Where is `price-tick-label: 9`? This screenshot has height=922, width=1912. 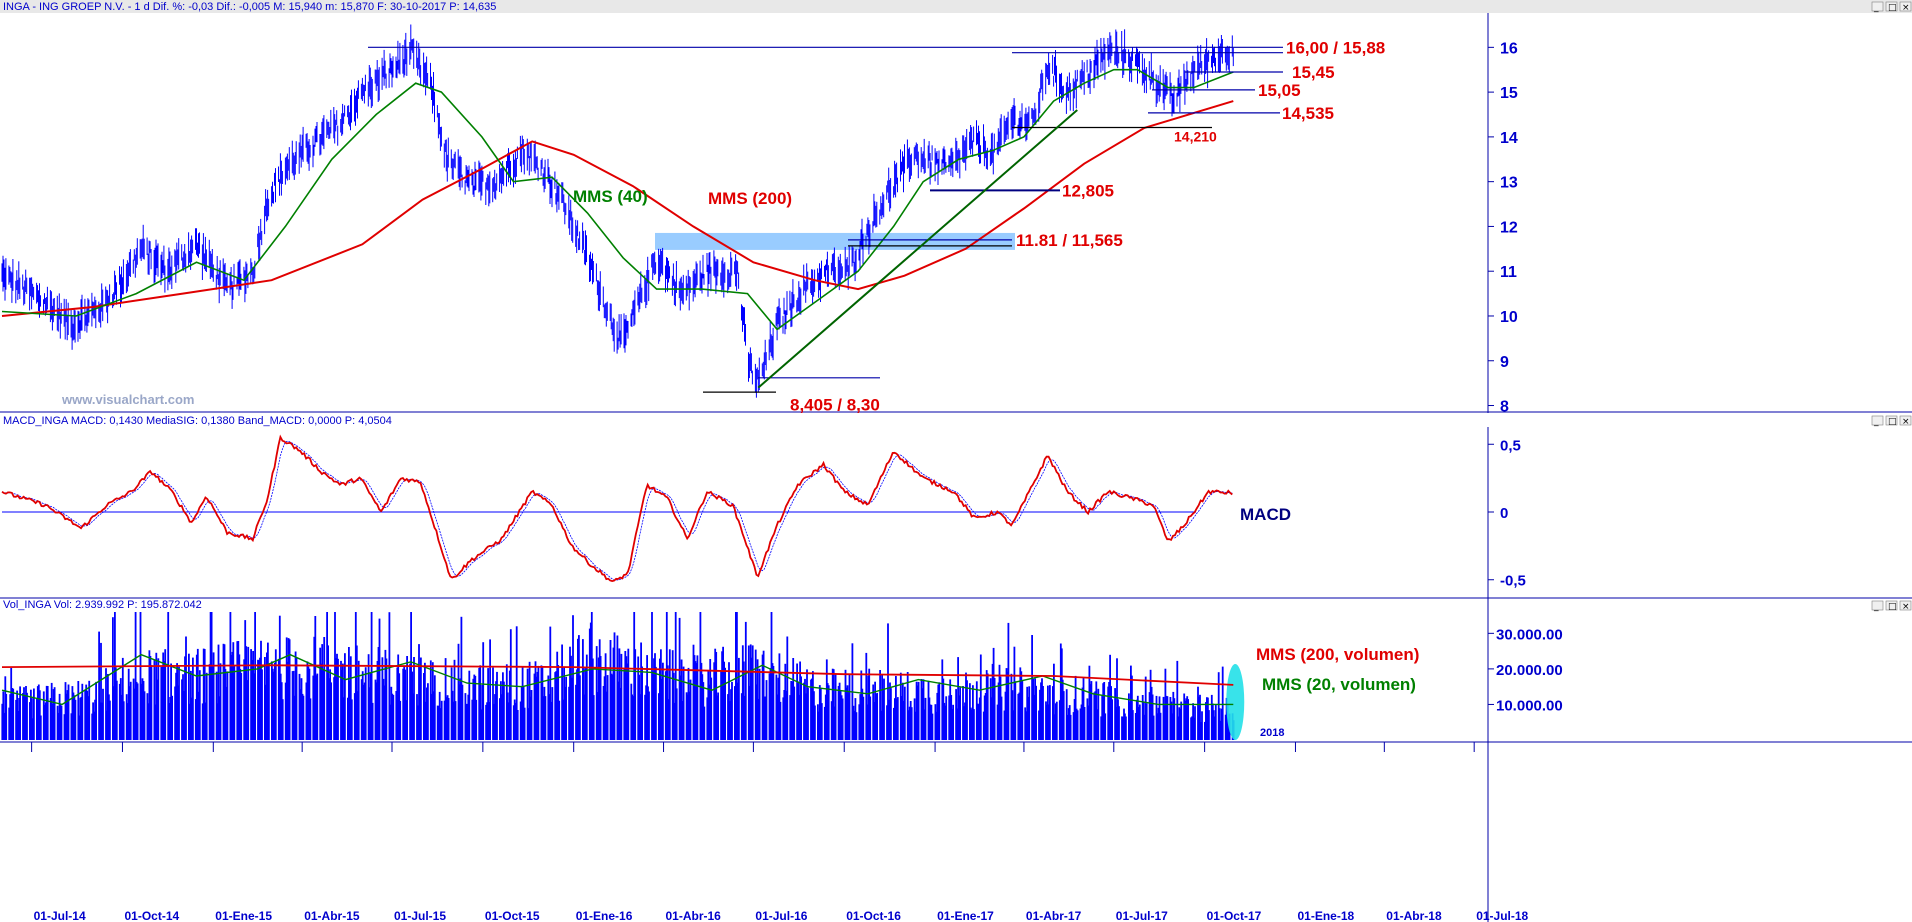
price-tick-label: 9 is located at coordinates (1504, 362).